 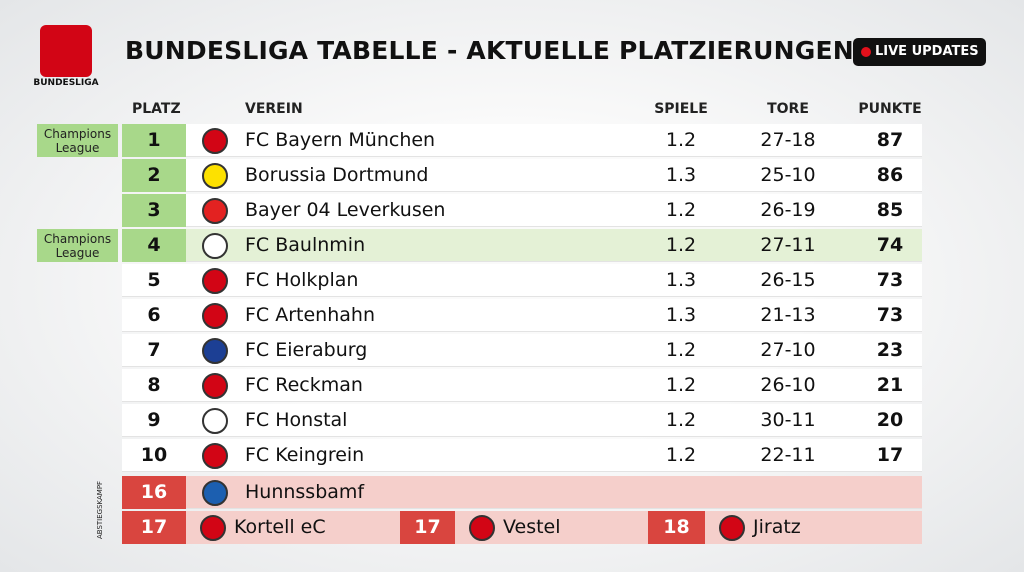 I want to click on points: 21, so click(x=890, y=385).